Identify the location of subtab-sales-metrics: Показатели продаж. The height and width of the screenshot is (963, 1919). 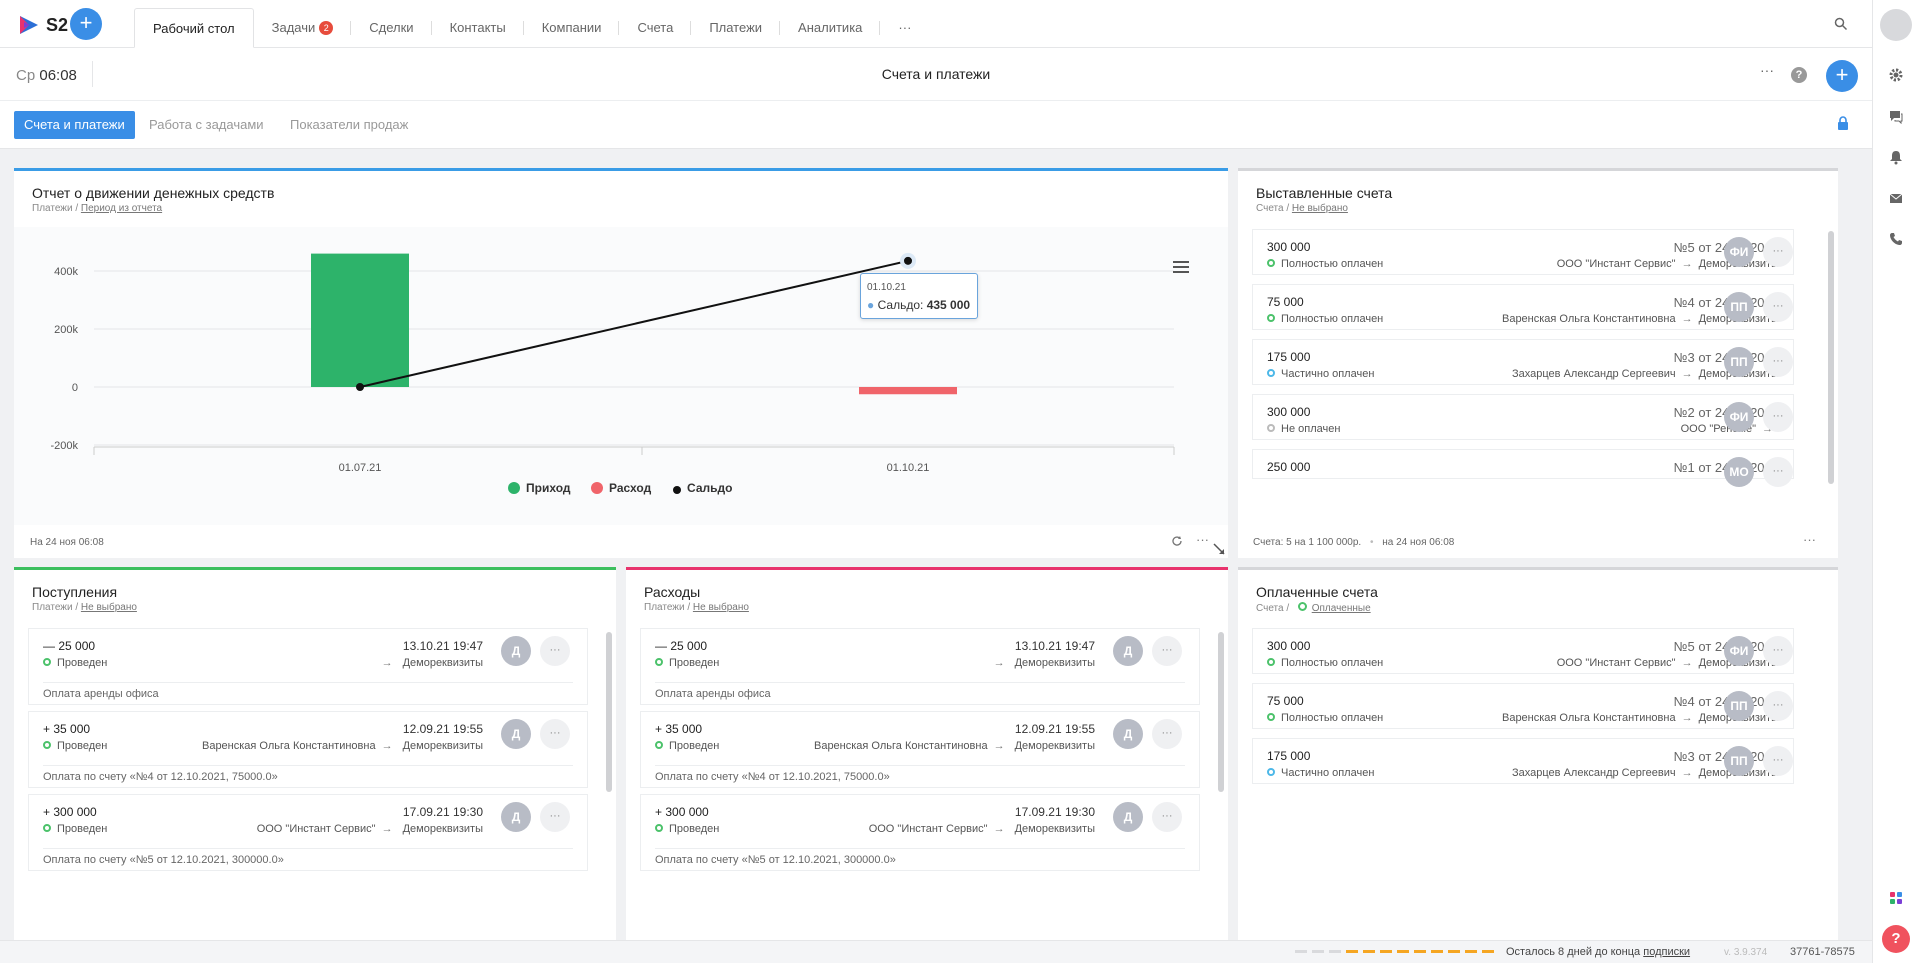
(349, 124).